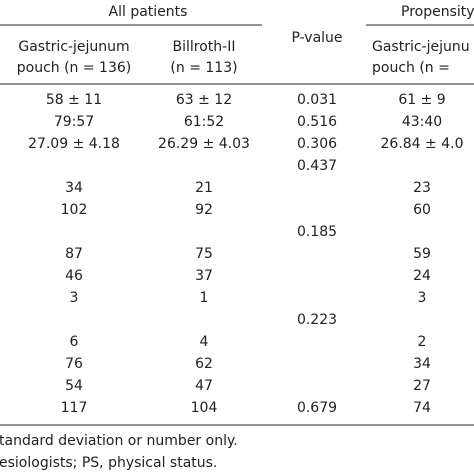 This screenshot has width=474, height=474. What do you see at coordinates (411, 68) in the screenshot?
I see `column-header: pouch (n =` at bounding box center [411, 68].